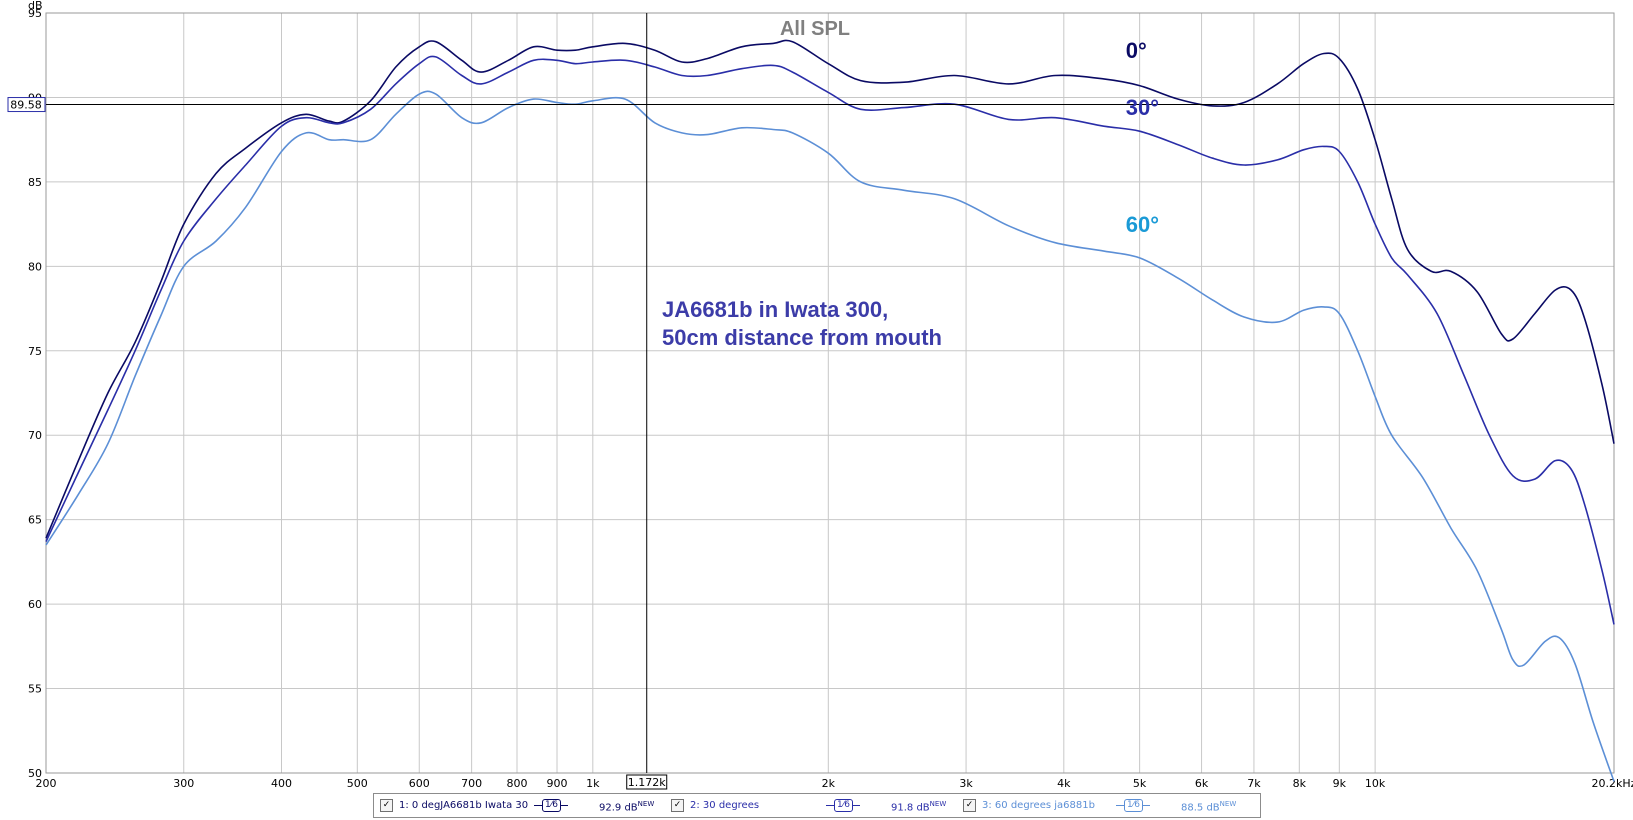 The width and height of the screenshot is (1633, 820). What do you see at coordinates (35, 773) in the screenshot?
I see `y-tick-label: 50` at bounding box center [35, 773].